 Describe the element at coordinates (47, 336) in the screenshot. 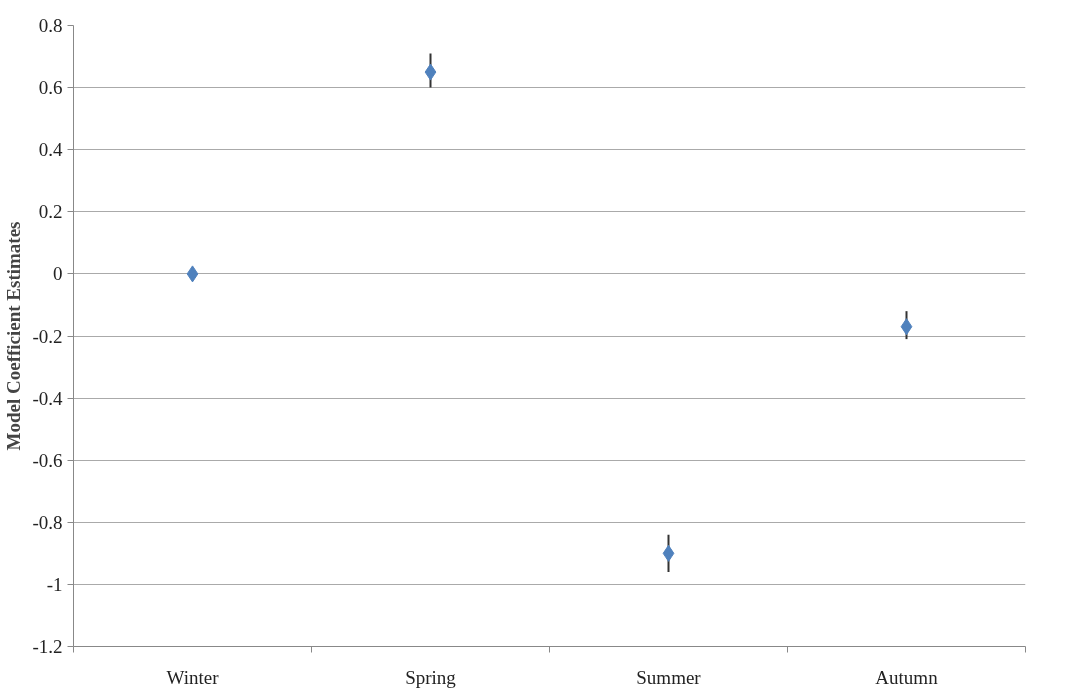

I see `y-tick-label: -0.2` at that location.